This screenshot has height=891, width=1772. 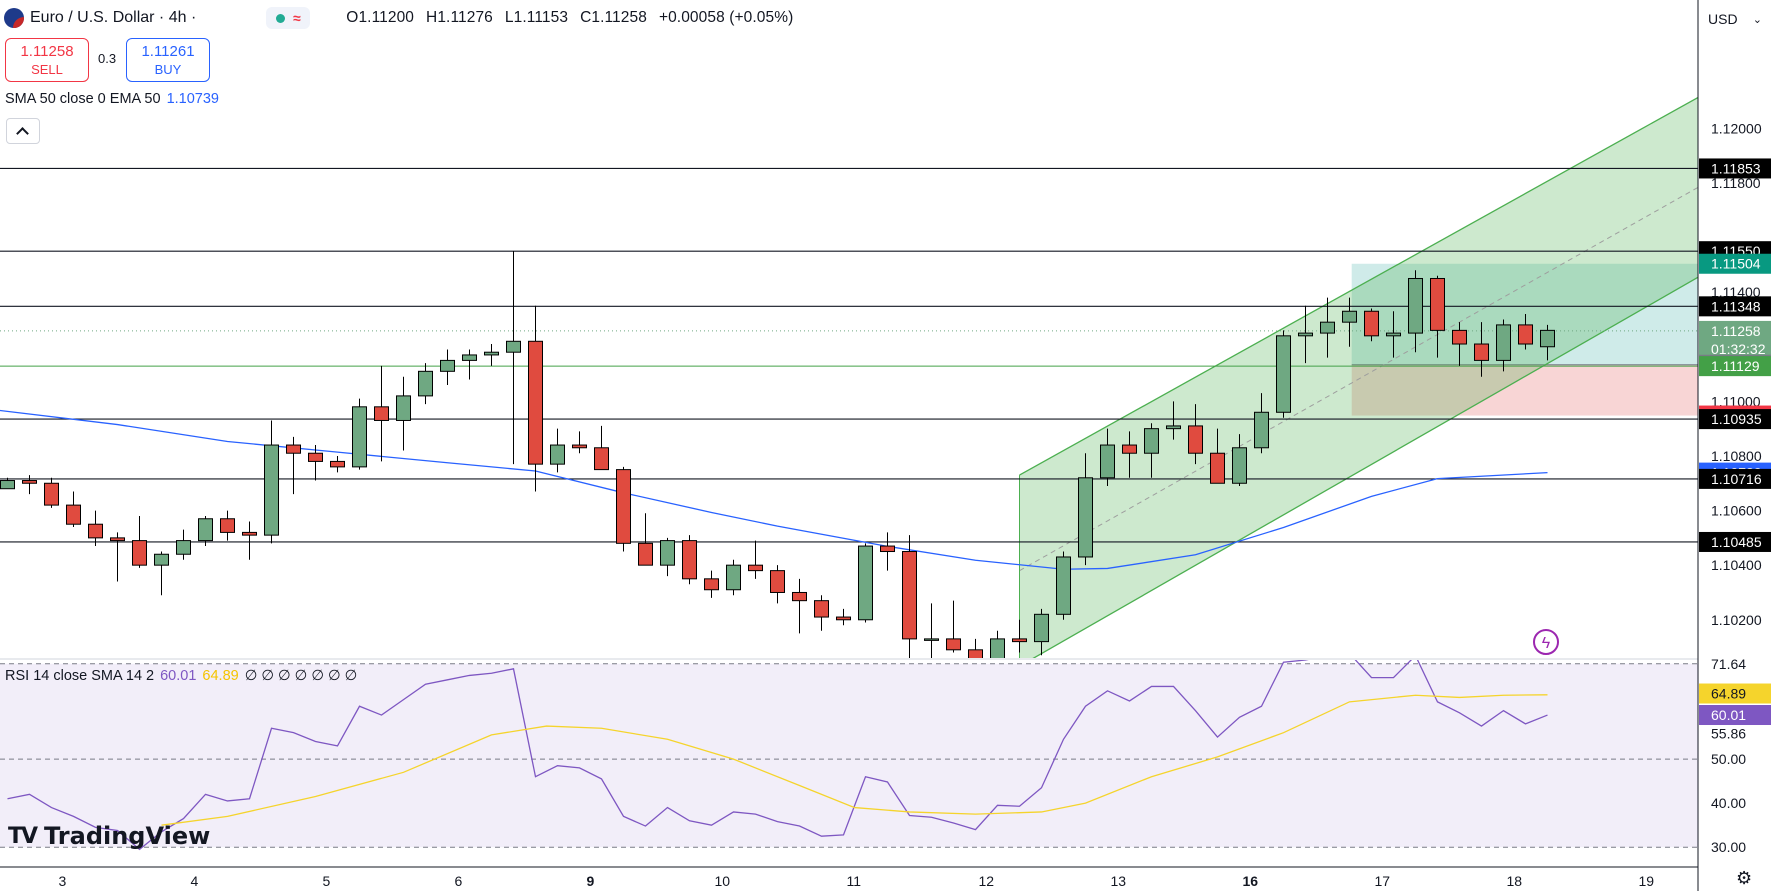 I want to click on rsi-sma-line, so click(x=854, y=760).